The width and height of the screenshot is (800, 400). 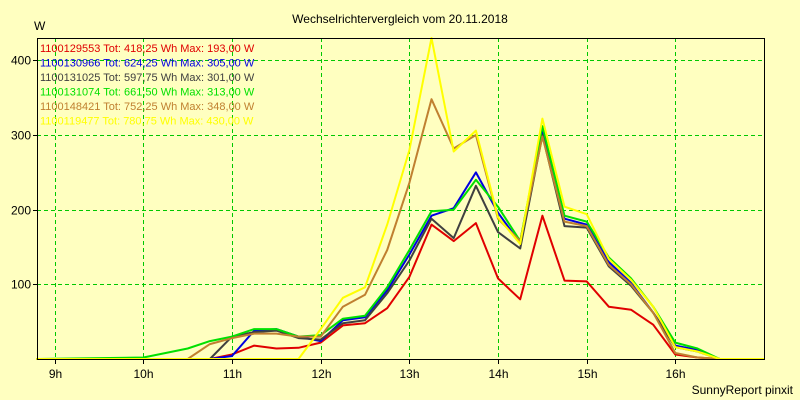 What do you see at coordinates (21, 285) in the screenshot?
I see `y-tick-label: 100` at bounding box center [21, 285].